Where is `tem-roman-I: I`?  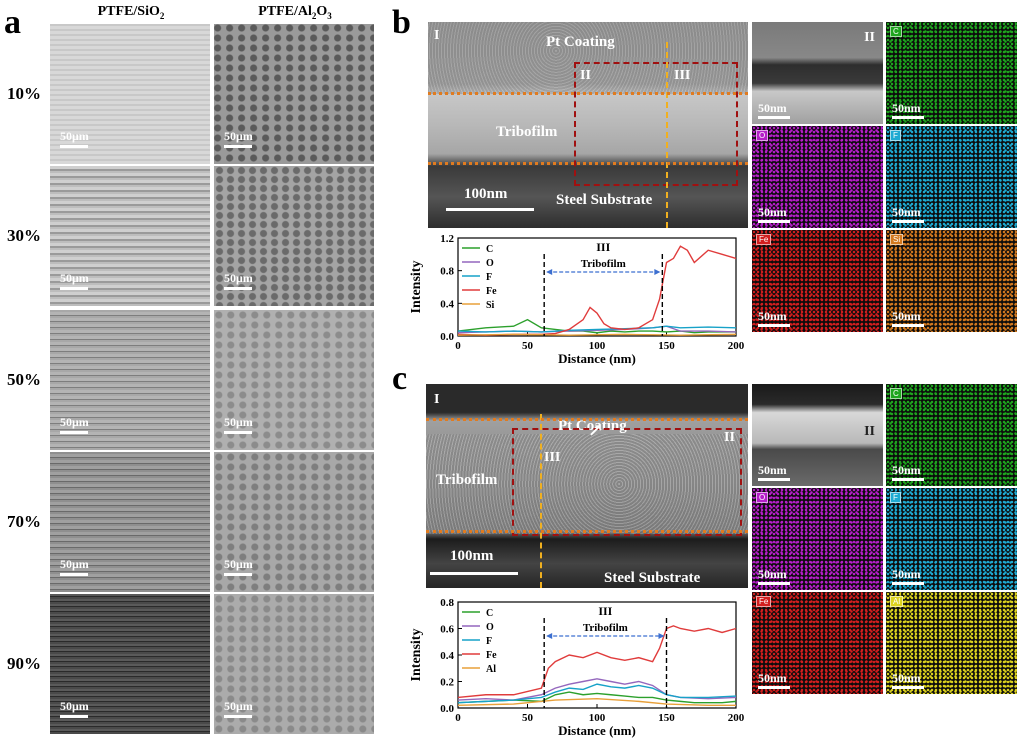 tem-roman-I: I is located at coordinates (437, 35).